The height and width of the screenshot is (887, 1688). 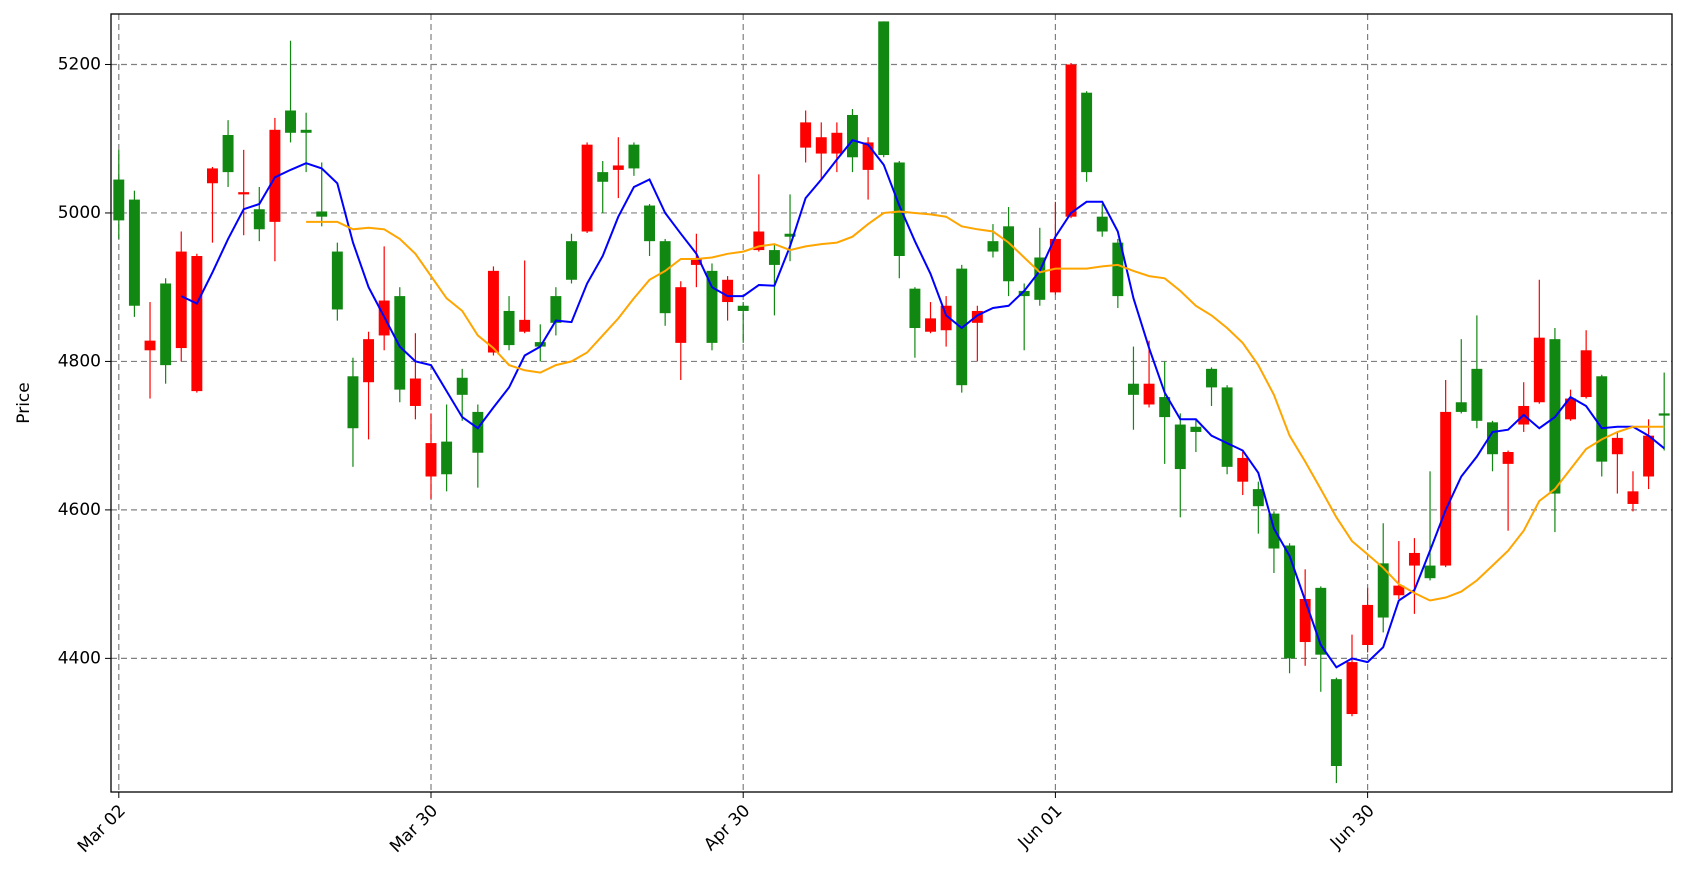 What do you see at coordinates (79, 361) in the screenshot?
I see `y-tick-label: 4800` at bounding box center [79, 361].